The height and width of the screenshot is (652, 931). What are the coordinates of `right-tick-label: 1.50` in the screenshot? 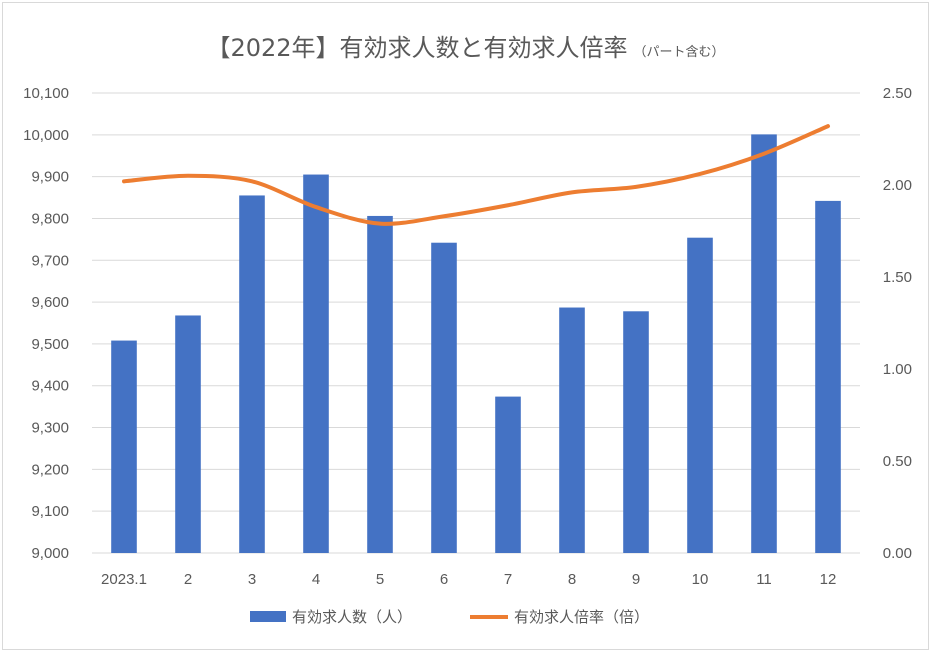 It's located at (897, 277).